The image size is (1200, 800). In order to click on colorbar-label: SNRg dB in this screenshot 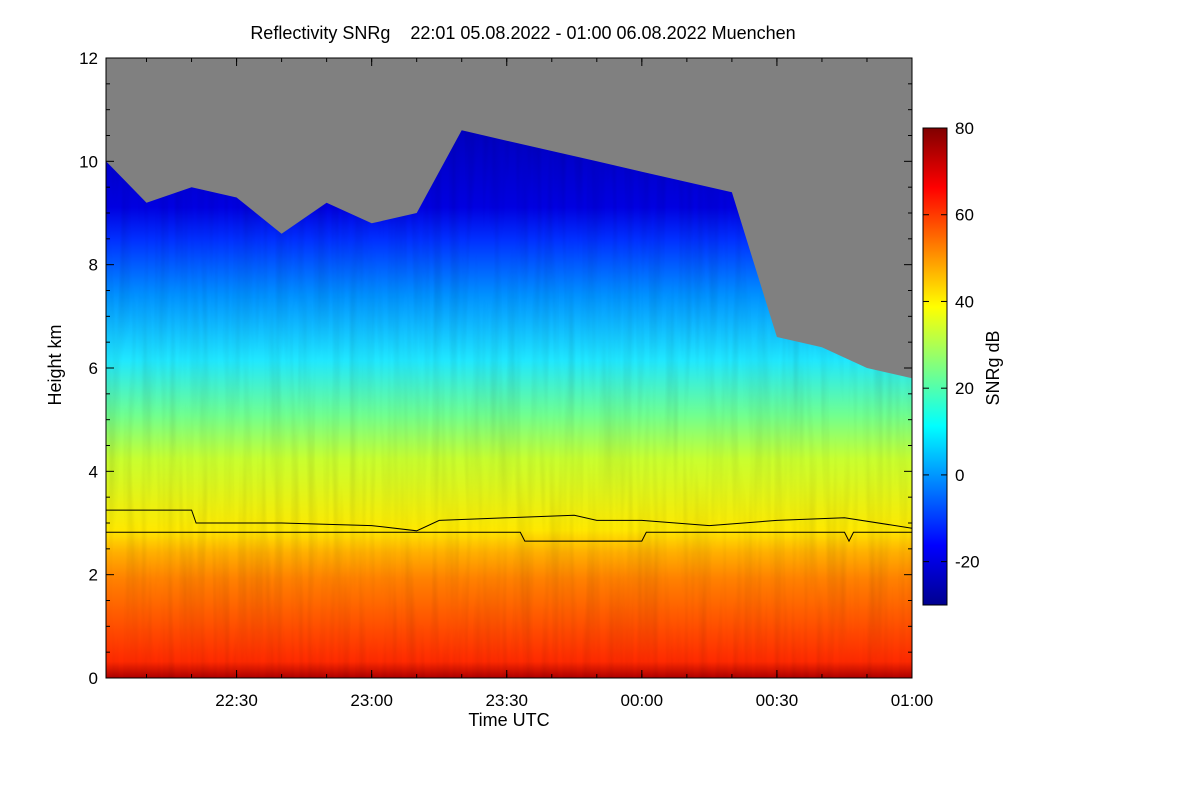, I will do `click(993, 367)`.